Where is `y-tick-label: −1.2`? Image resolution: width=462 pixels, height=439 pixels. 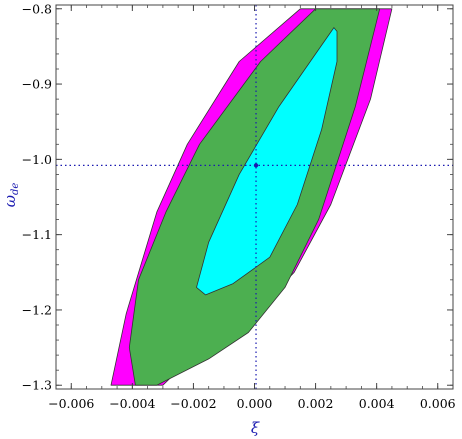 y-tick-label: −1.2 is located at coordinates (37, 309).